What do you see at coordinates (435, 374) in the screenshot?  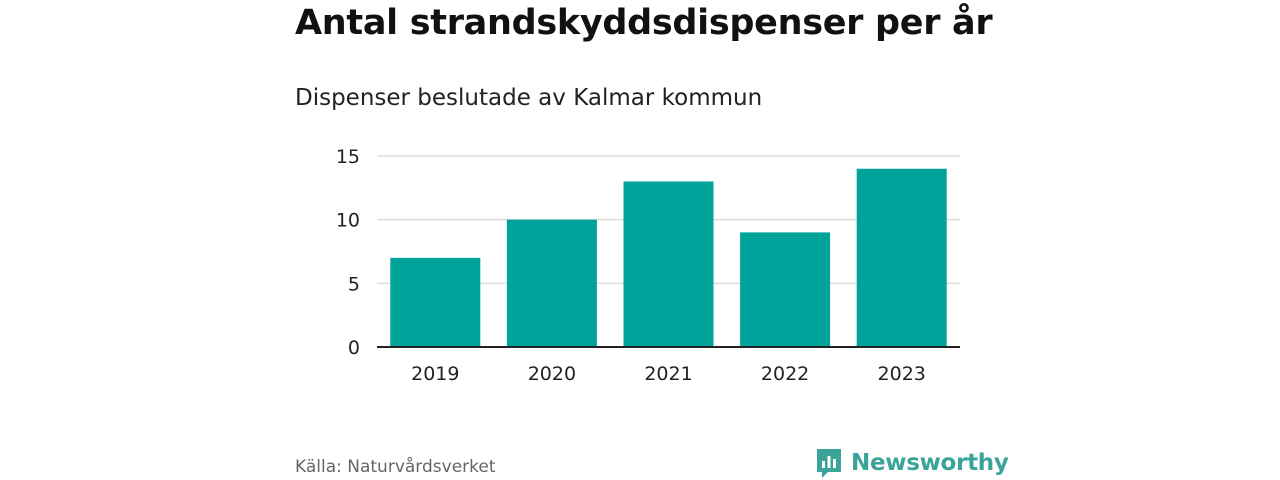 I see `x-tick-label: 2019` at bounding box center [435, 374].